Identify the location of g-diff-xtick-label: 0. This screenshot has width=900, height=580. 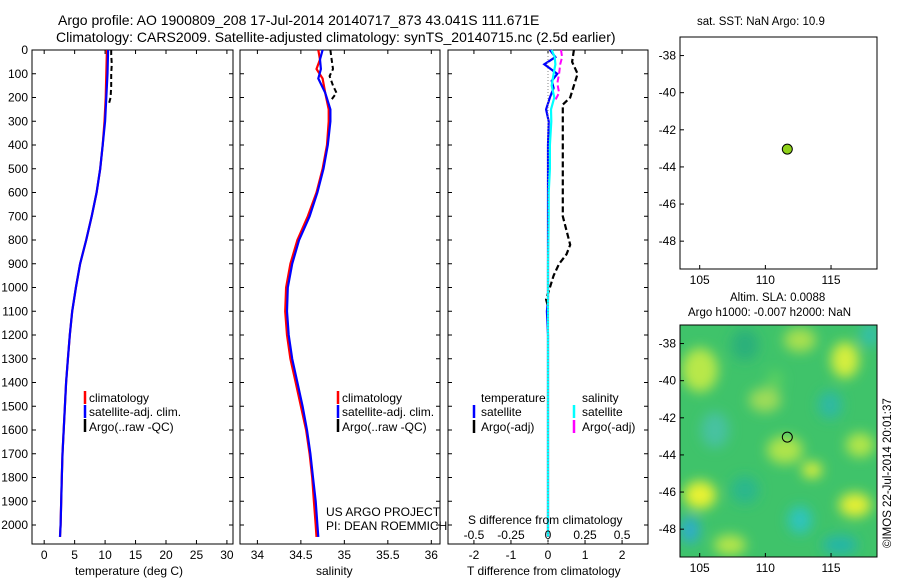
(548, 555).